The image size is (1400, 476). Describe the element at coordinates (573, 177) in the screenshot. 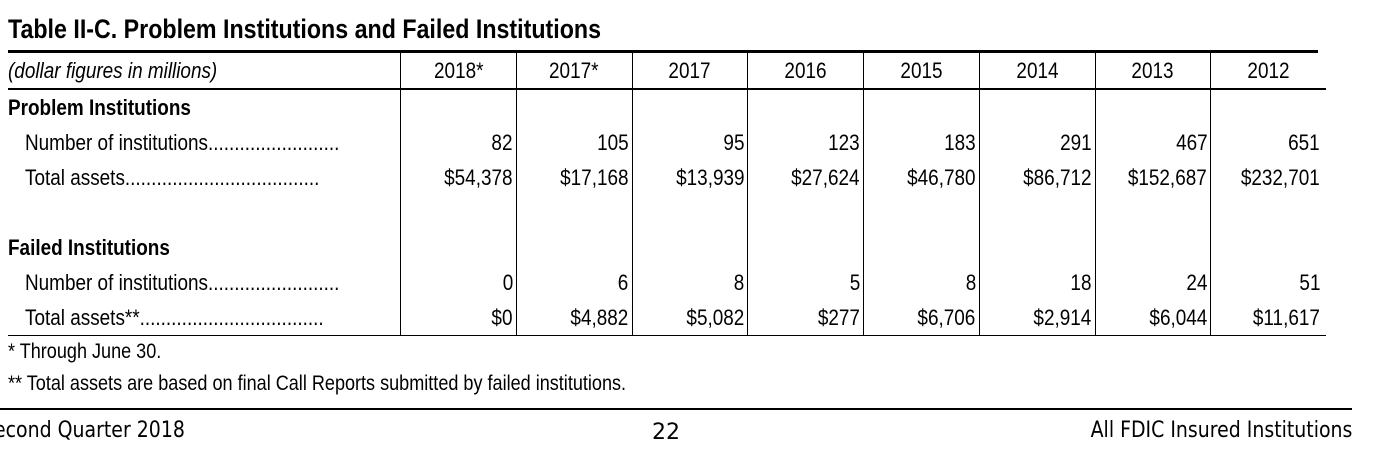

I see `cell: $17,168` at that location.